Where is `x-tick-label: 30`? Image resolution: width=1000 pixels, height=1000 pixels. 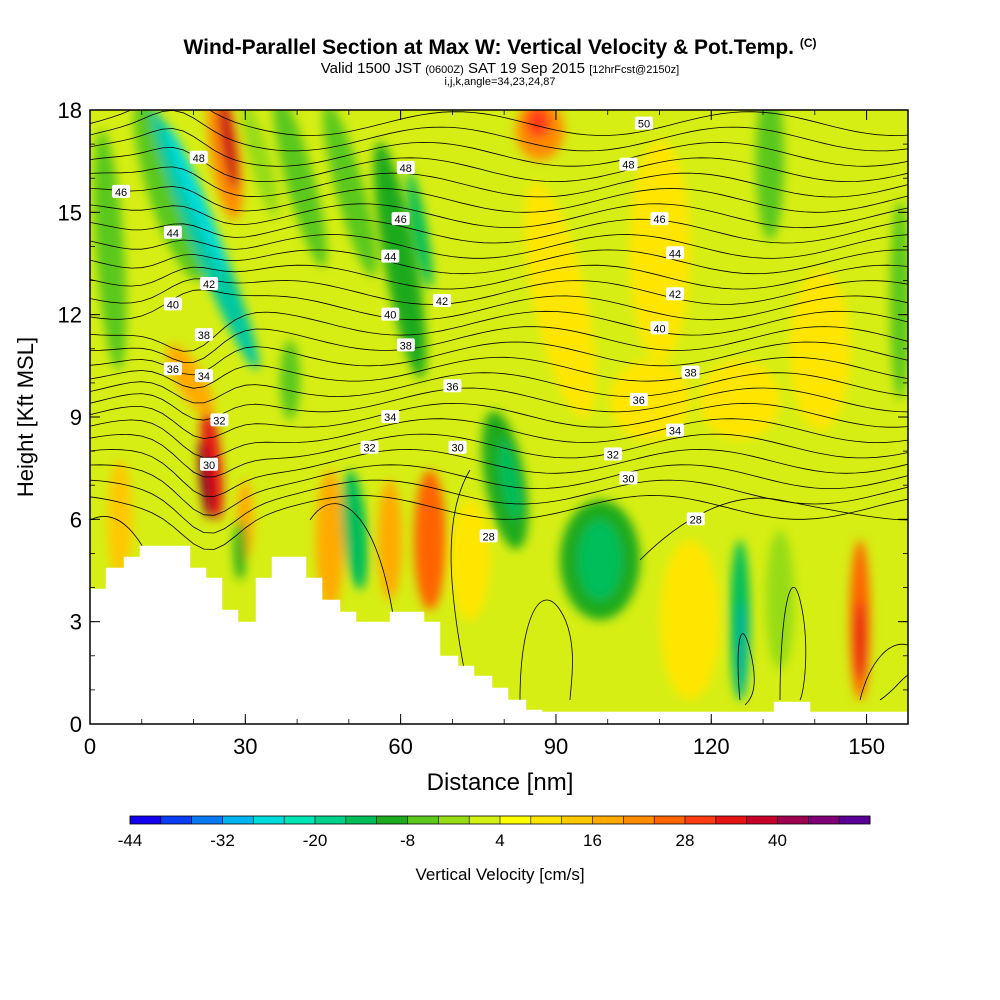
x-tick-label: 30 is located at coordinates (245, 746).